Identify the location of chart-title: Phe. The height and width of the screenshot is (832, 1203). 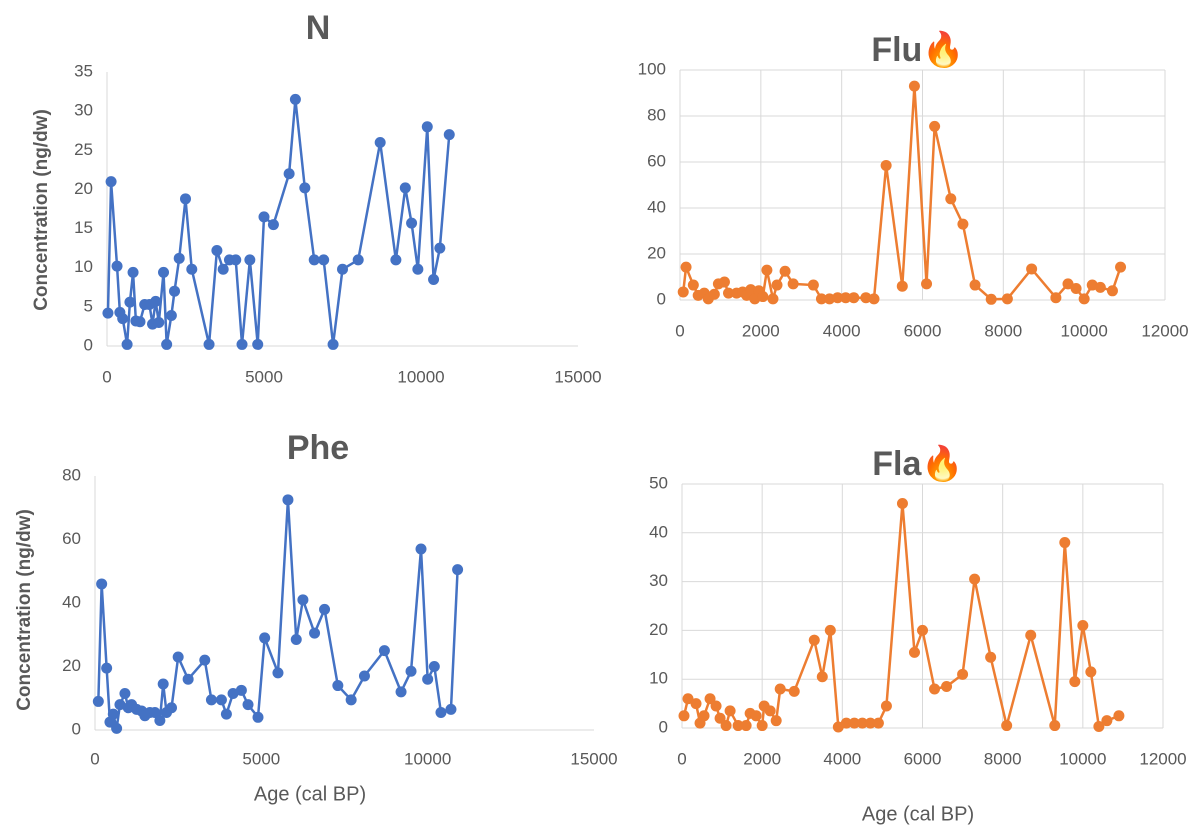
(318, 448).